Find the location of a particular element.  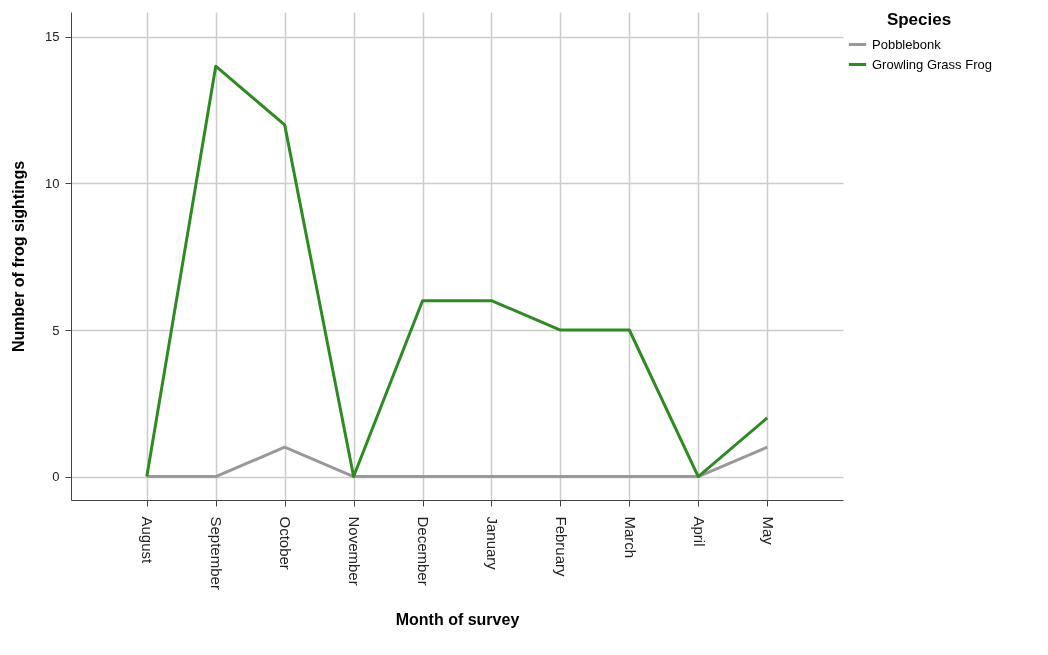

y-tick-label: 15 is located at coordinates (52, 37).